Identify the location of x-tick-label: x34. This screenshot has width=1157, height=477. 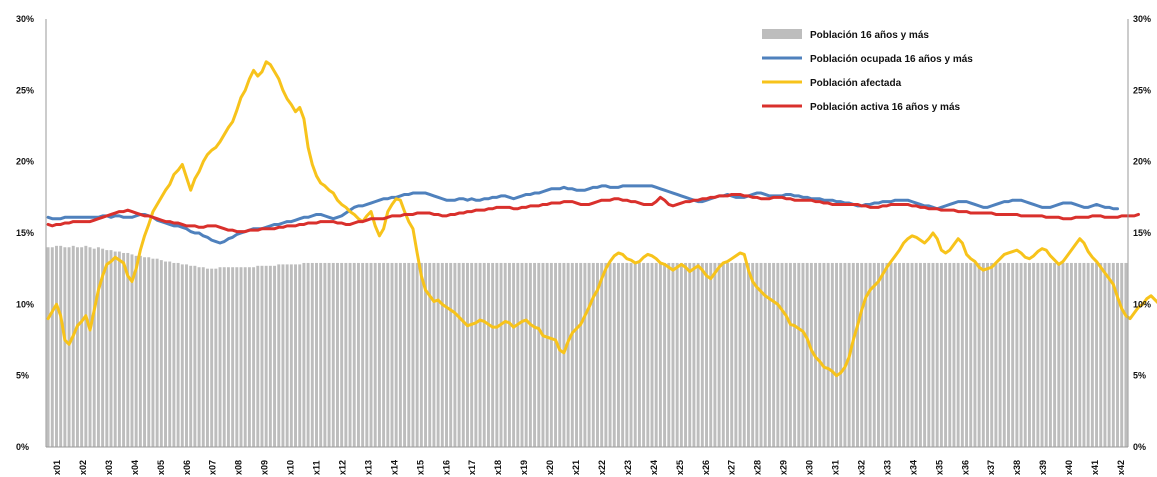
(913, 467).